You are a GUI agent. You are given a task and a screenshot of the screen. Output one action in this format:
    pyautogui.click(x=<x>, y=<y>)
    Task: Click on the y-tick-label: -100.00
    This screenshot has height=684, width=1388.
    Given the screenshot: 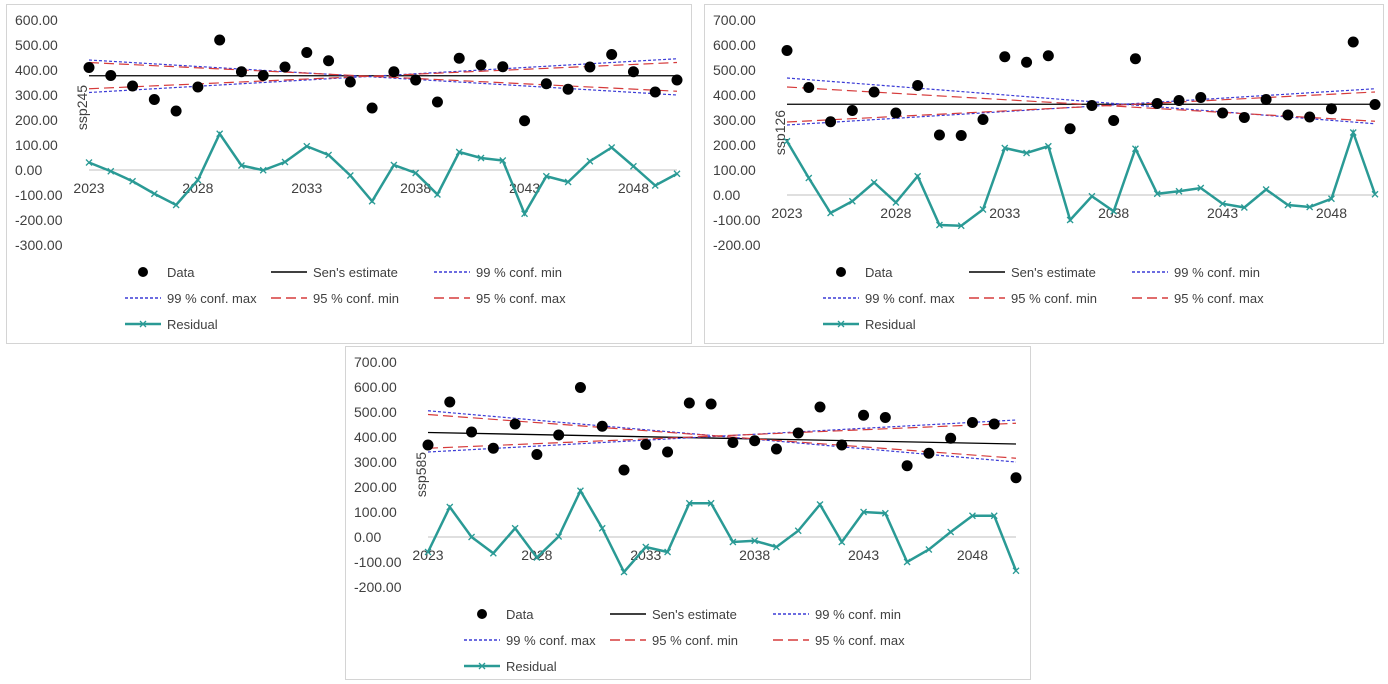 What is the action you would take?
    pyautogui.click(x=39, y=195)
    